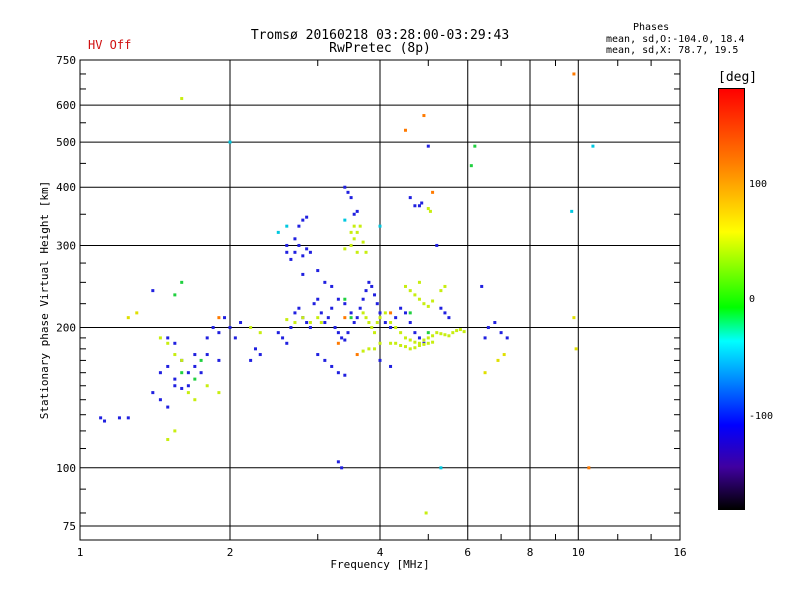 This screenshot has width=800, height=600. What do you see at coordinates (672, 50) in the screenshot?
I see `phases-x-stats: mean, sd,X: 78.7, 19.5` at bounding box center [672, 50].